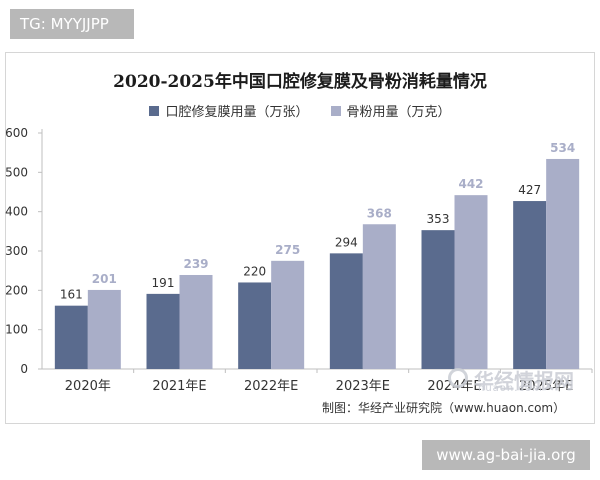 The width and height of the screenshot is (600, 480). Describe the element at coordinates (237, 112) in the screenshot. I see `legend-label-series1: 口腔修复膜用量（万张）` at that location.